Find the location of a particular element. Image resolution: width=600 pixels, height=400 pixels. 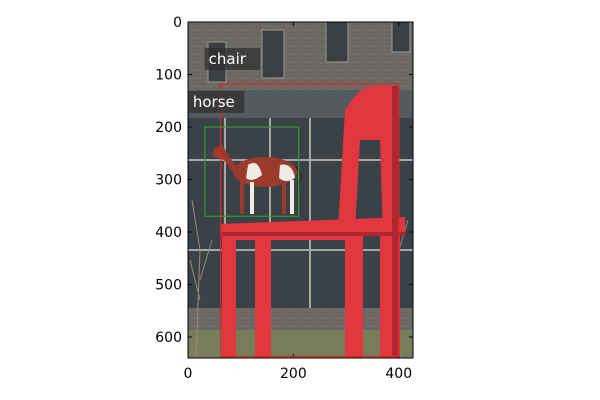

y-tick-label: 100 is located at coordinates (168, 76).